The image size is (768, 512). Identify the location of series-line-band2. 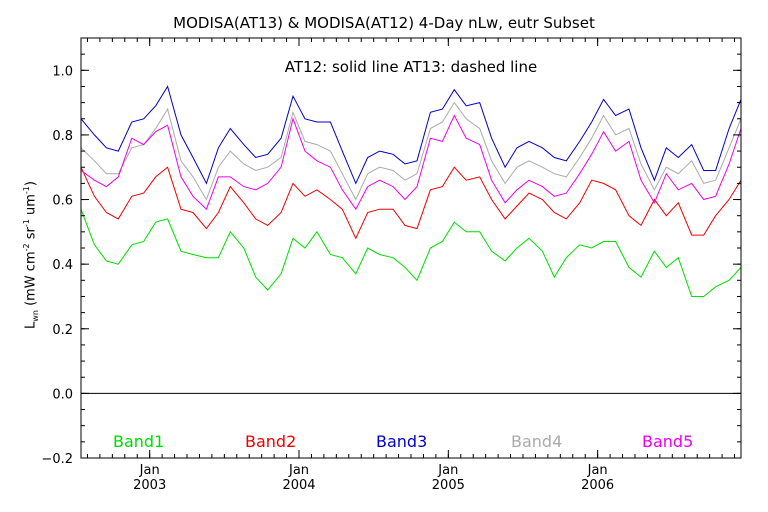
(411, 203).